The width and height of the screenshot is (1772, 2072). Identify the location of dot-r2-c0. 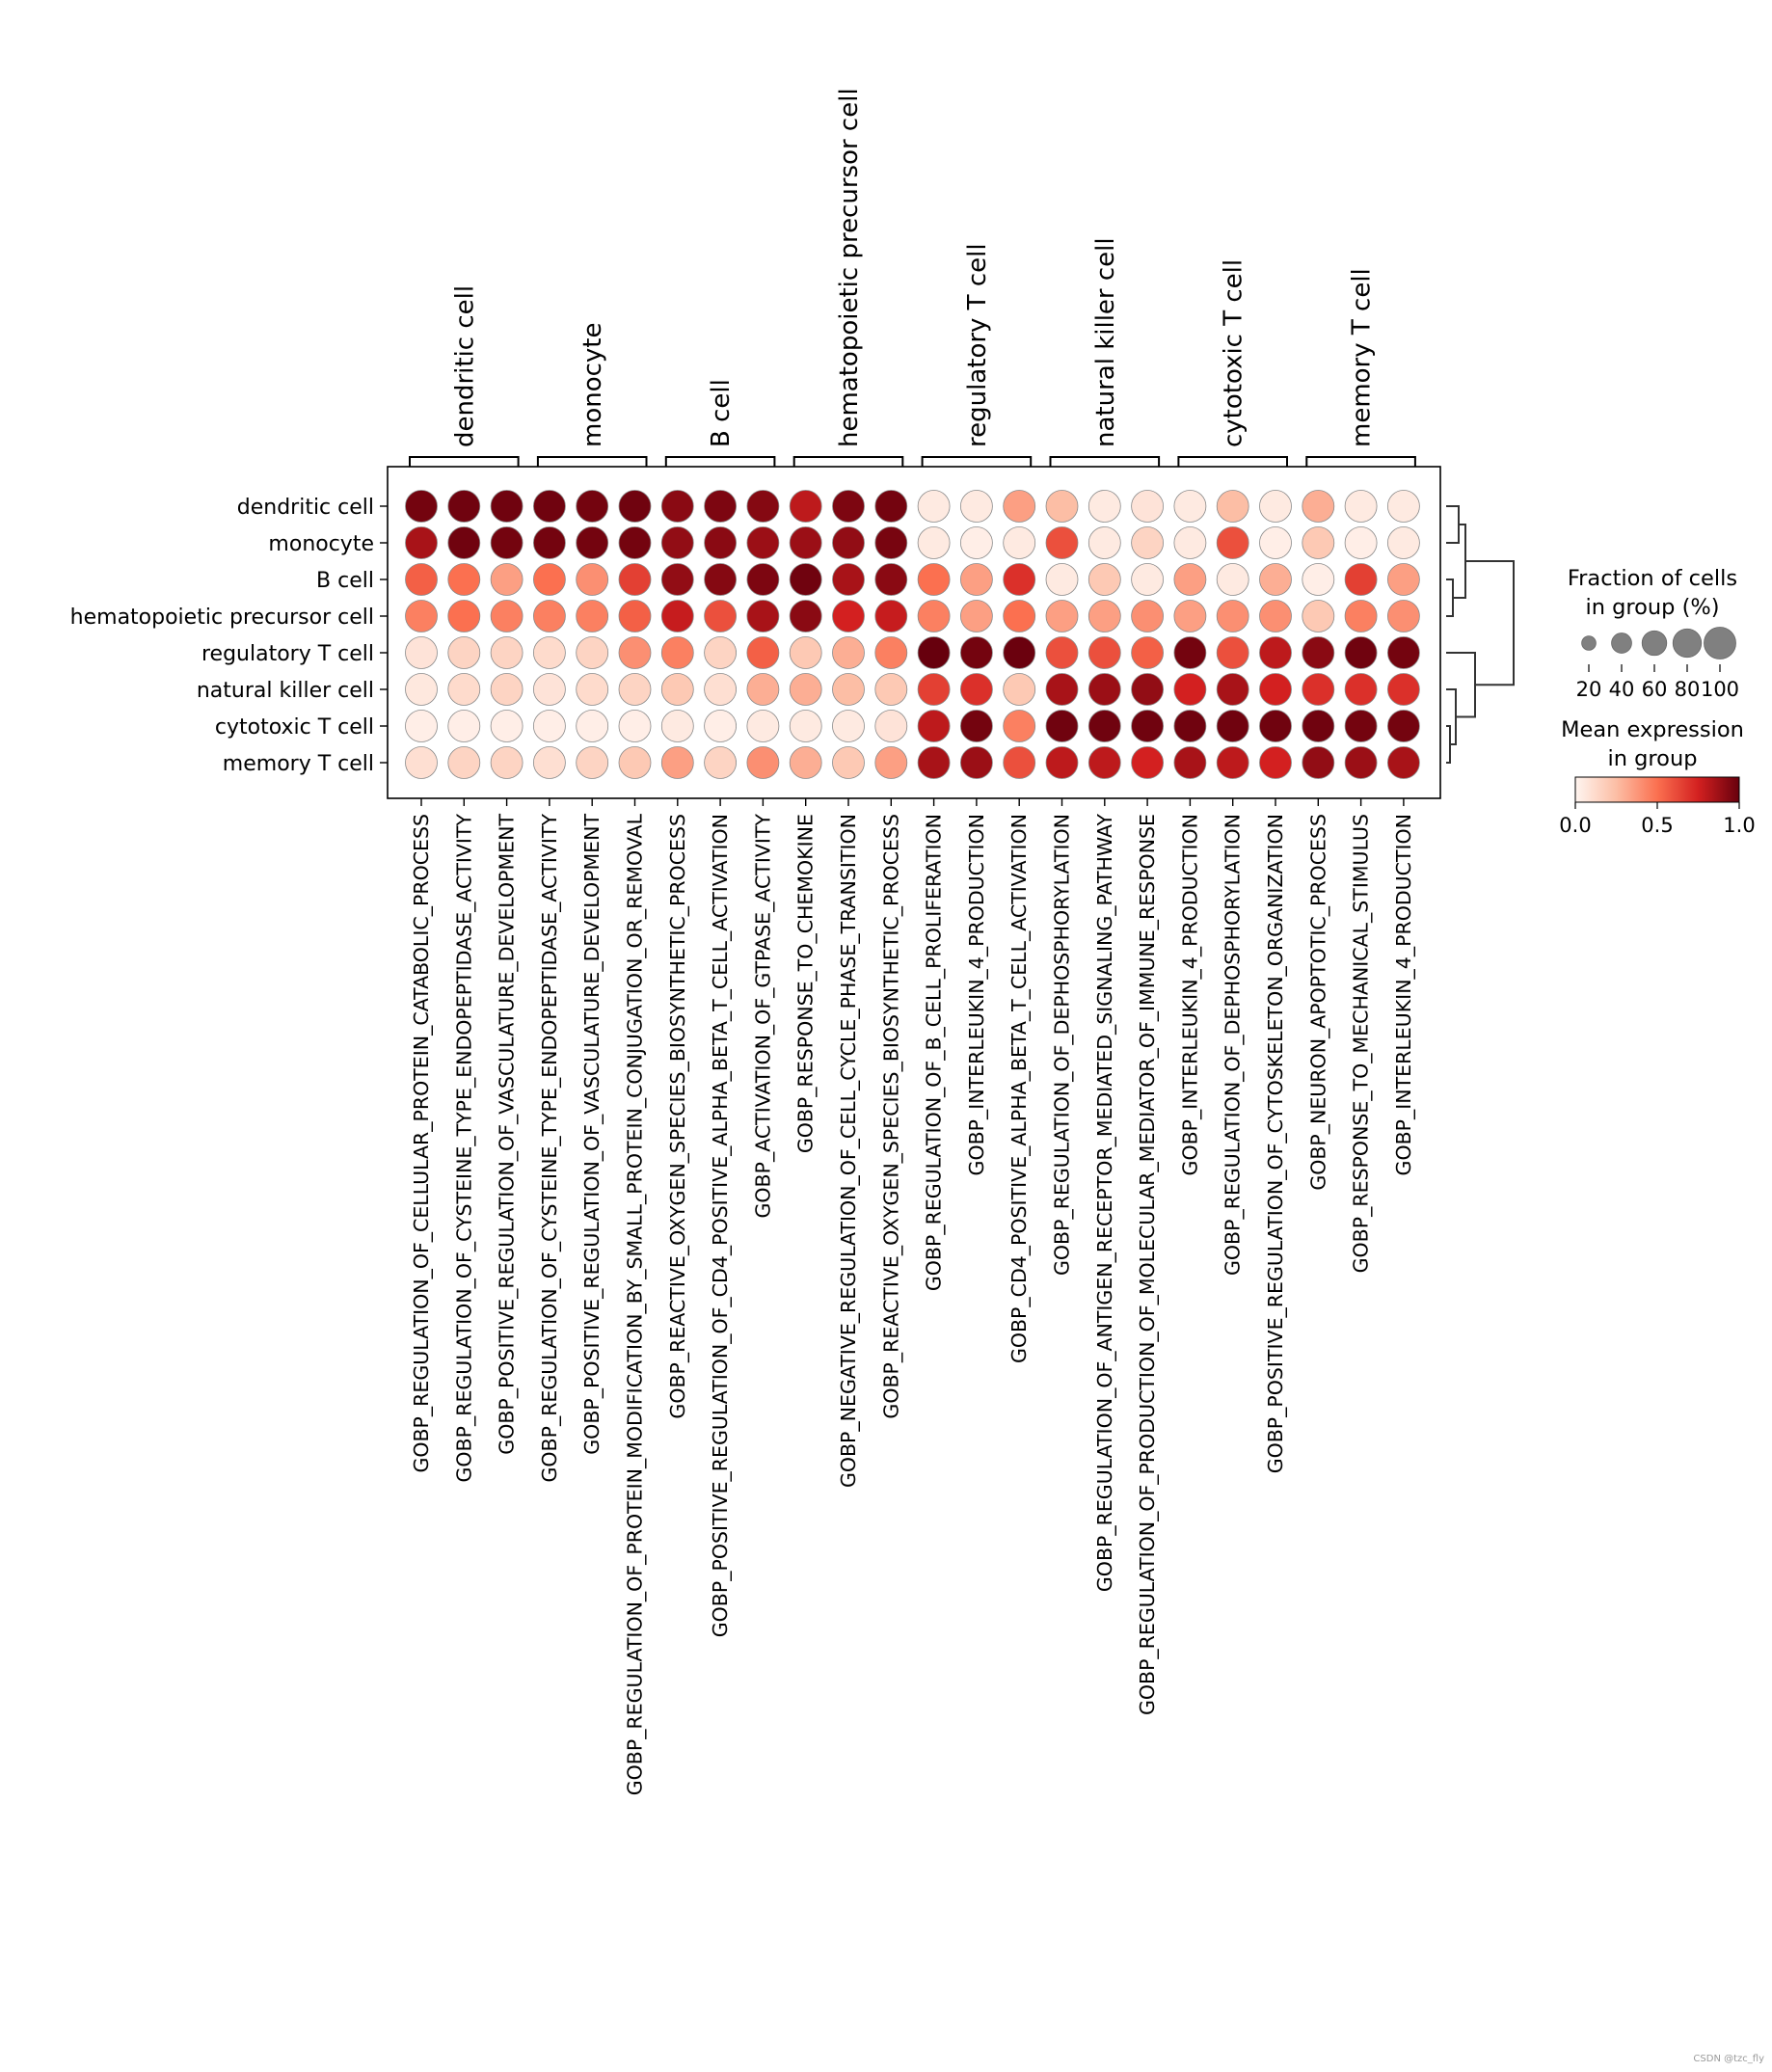
(422, 579).